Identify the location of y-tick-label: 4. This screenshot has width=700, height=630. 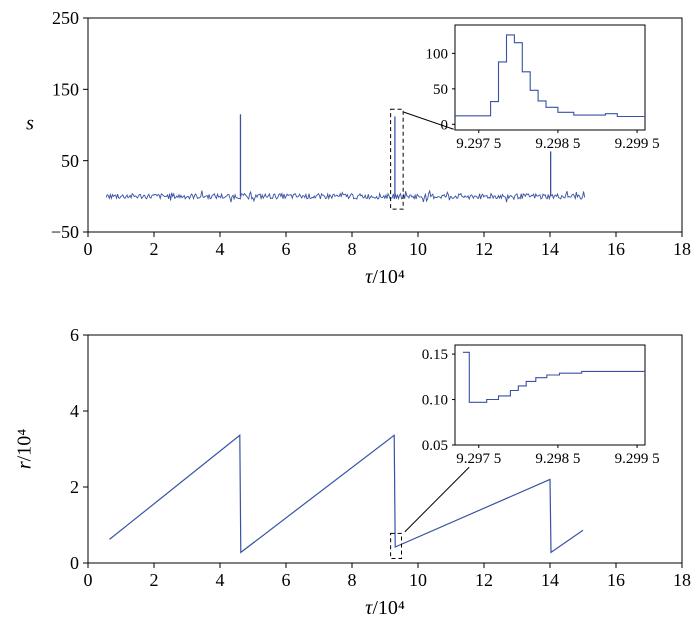
(74, 411).